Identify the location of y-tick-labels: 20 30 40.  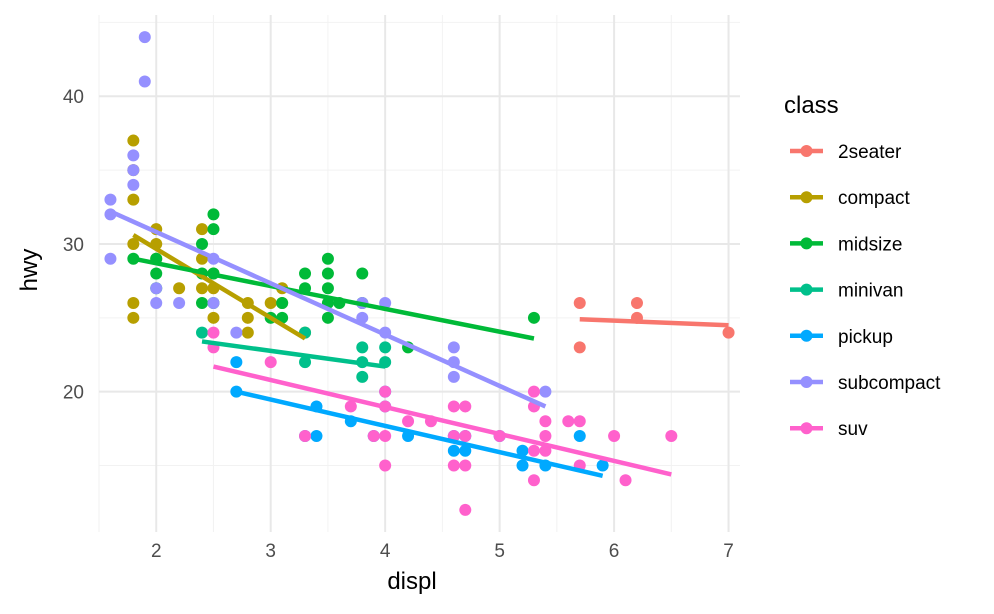
(73, 245).